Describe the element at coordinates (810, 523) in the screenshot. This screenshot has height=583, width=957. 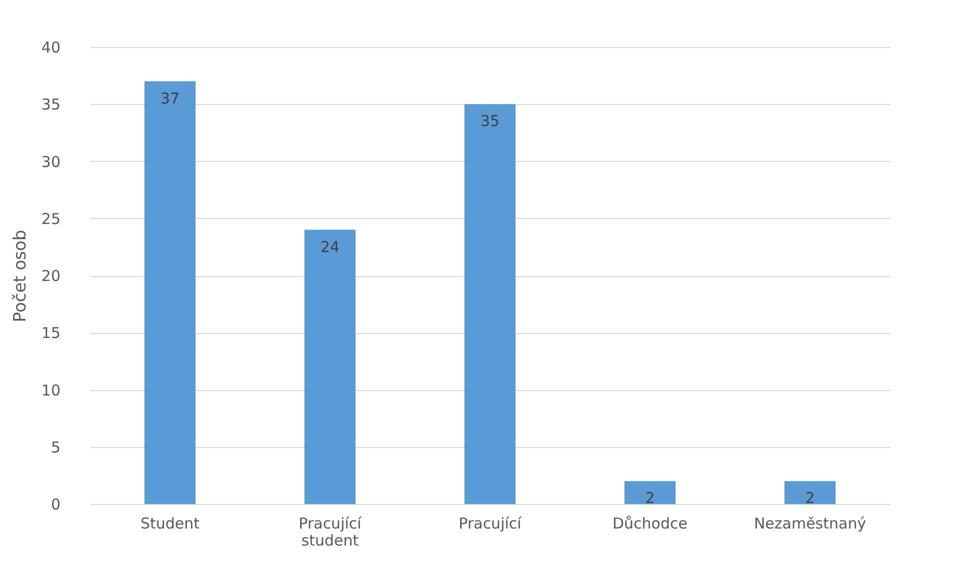
I see `x-tick-label: Nezaměstnaný` at that location.